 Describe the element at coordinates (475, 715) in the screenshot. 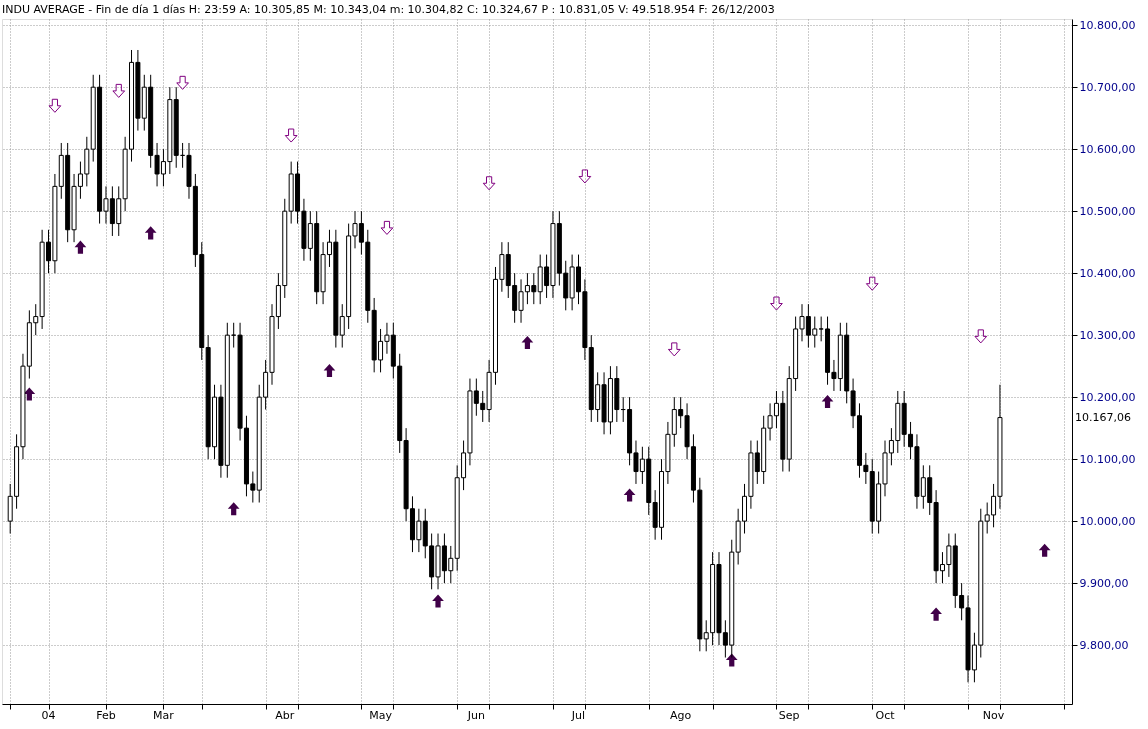

I see `x-tick-label: Jun` at that location.